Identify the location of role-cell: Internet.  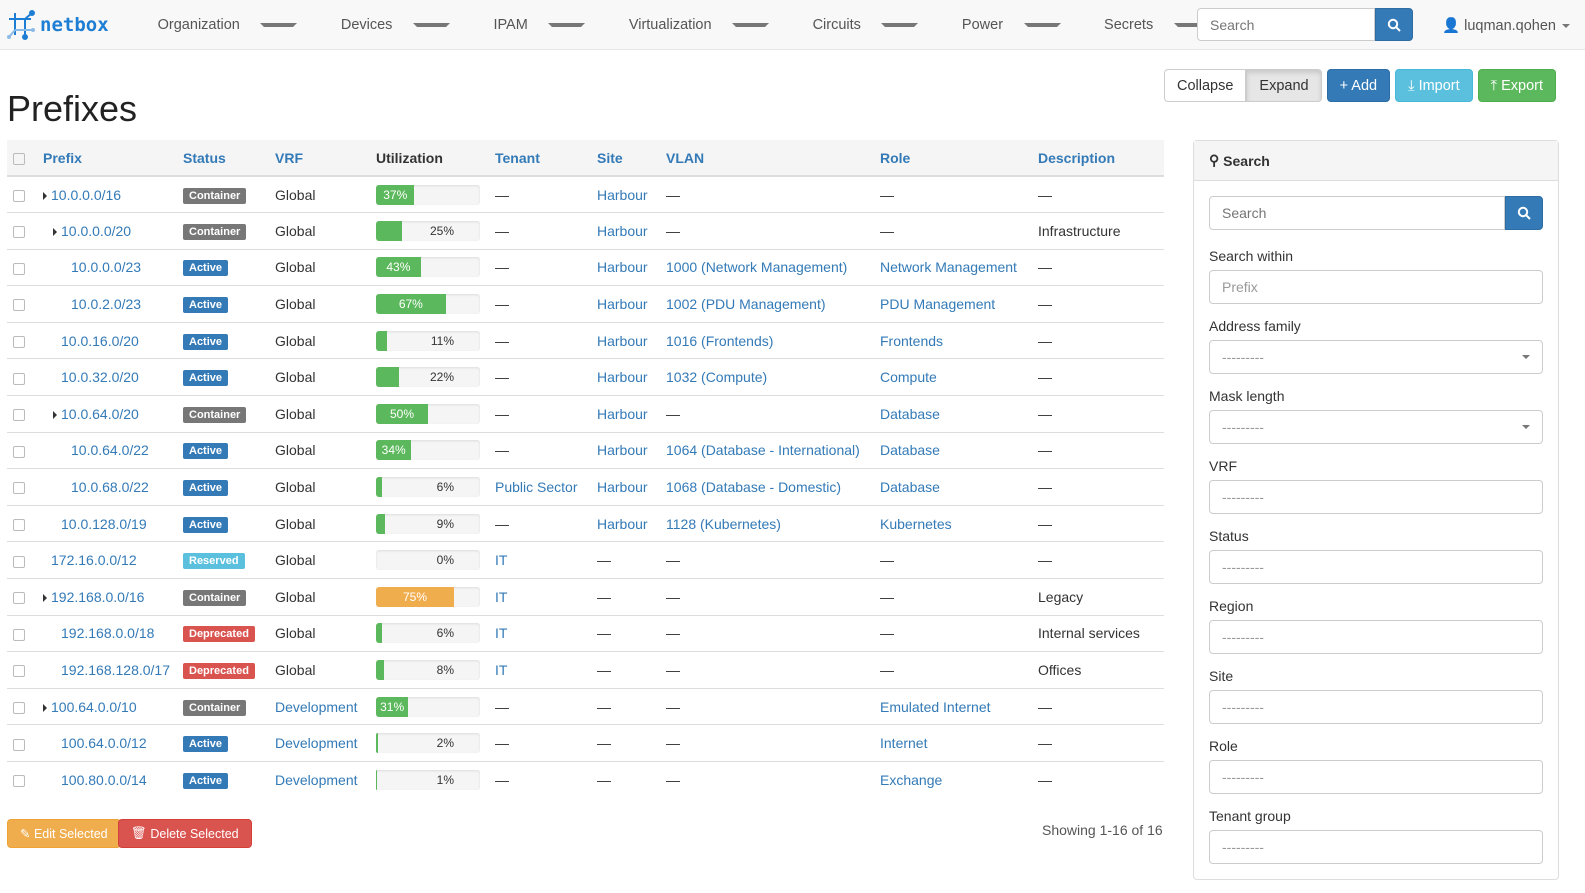
(904, 743).